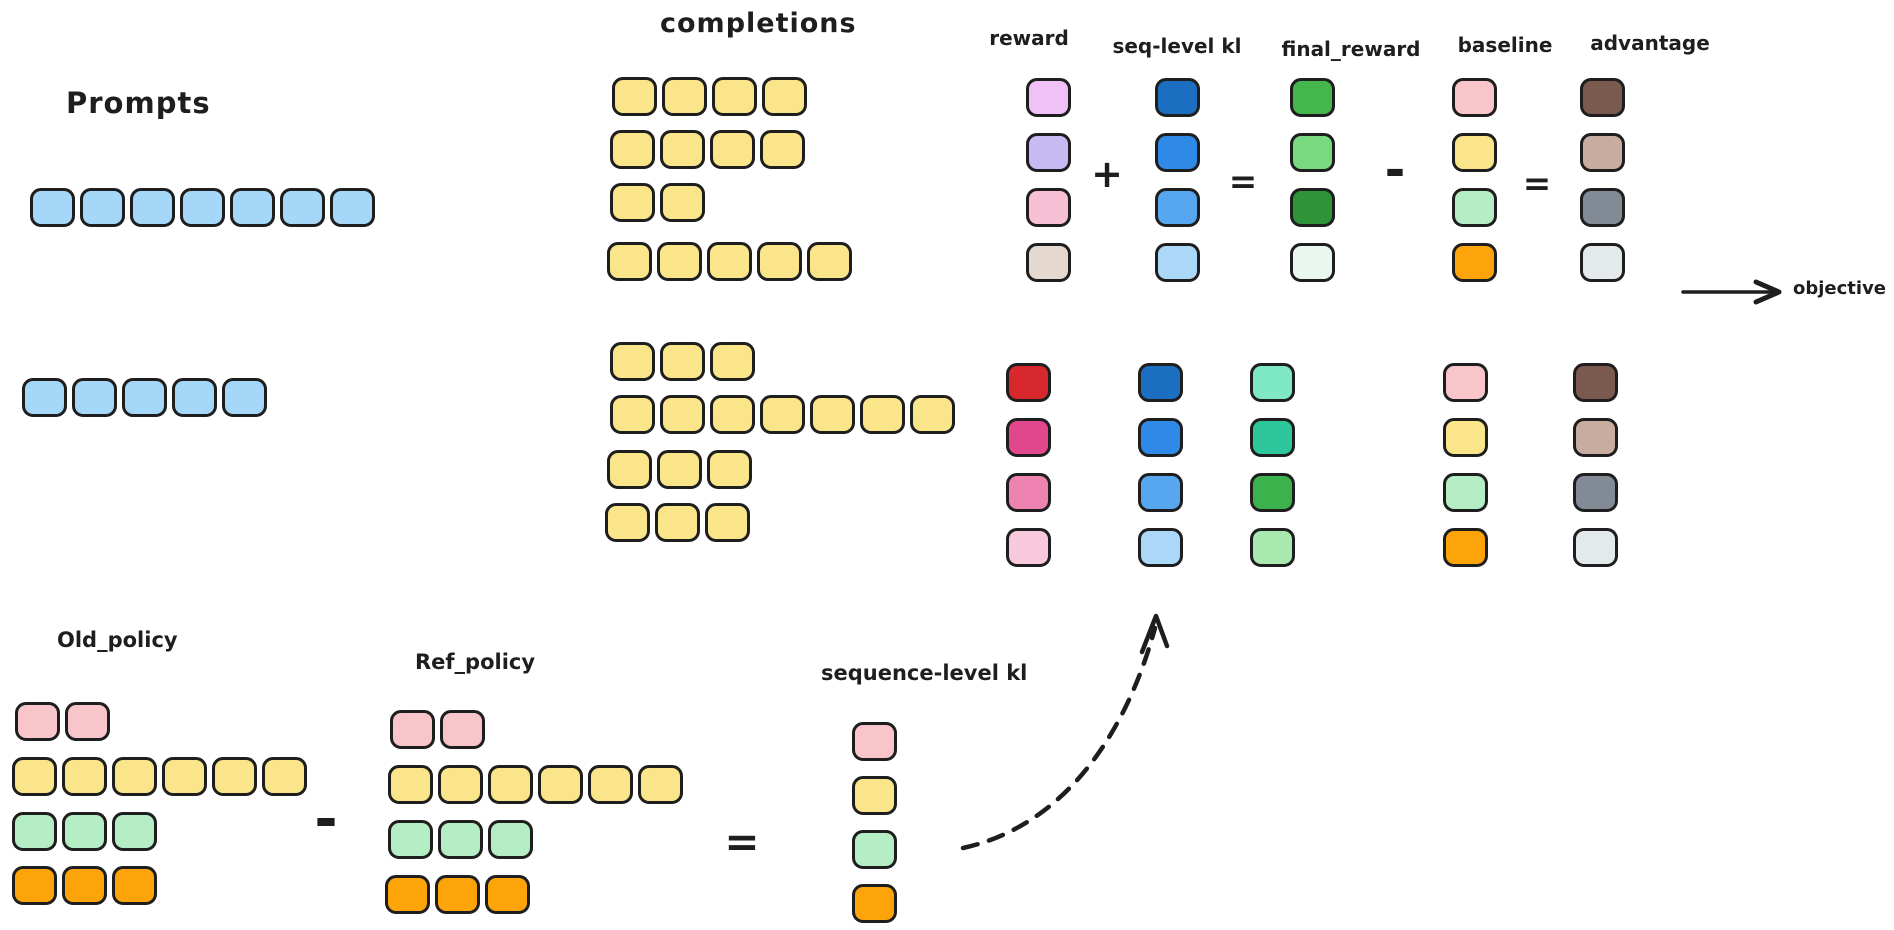 Image resolution: width=1894 pixels, height=930 pixels. I want to click on completions-label: completions, so click(758, 23).